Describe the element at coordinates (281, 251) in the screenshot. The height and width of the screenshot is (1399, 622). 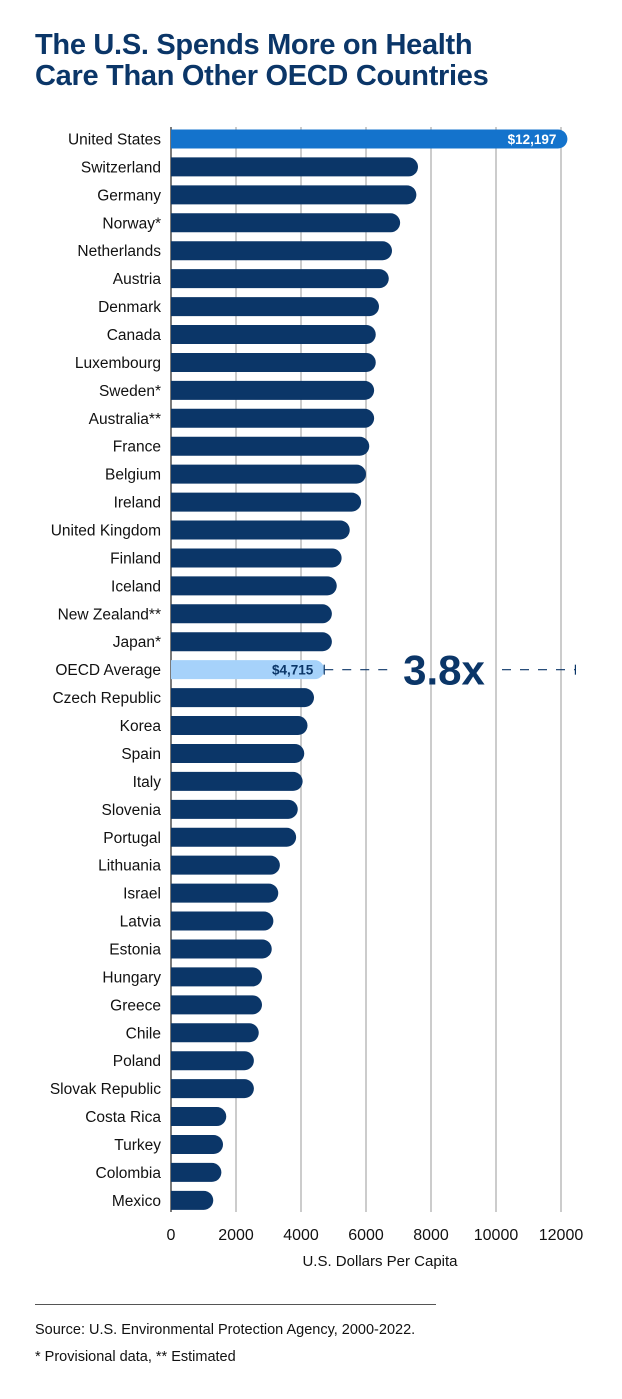
I see `bar-netherlands` at that location.